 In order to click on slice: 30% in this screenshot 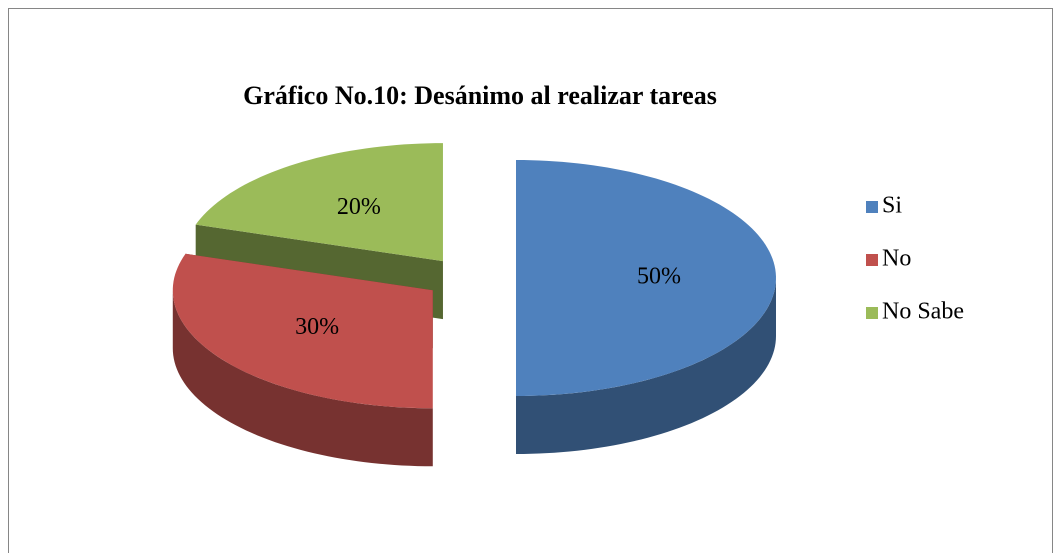, I will do `click(302, 360)`.